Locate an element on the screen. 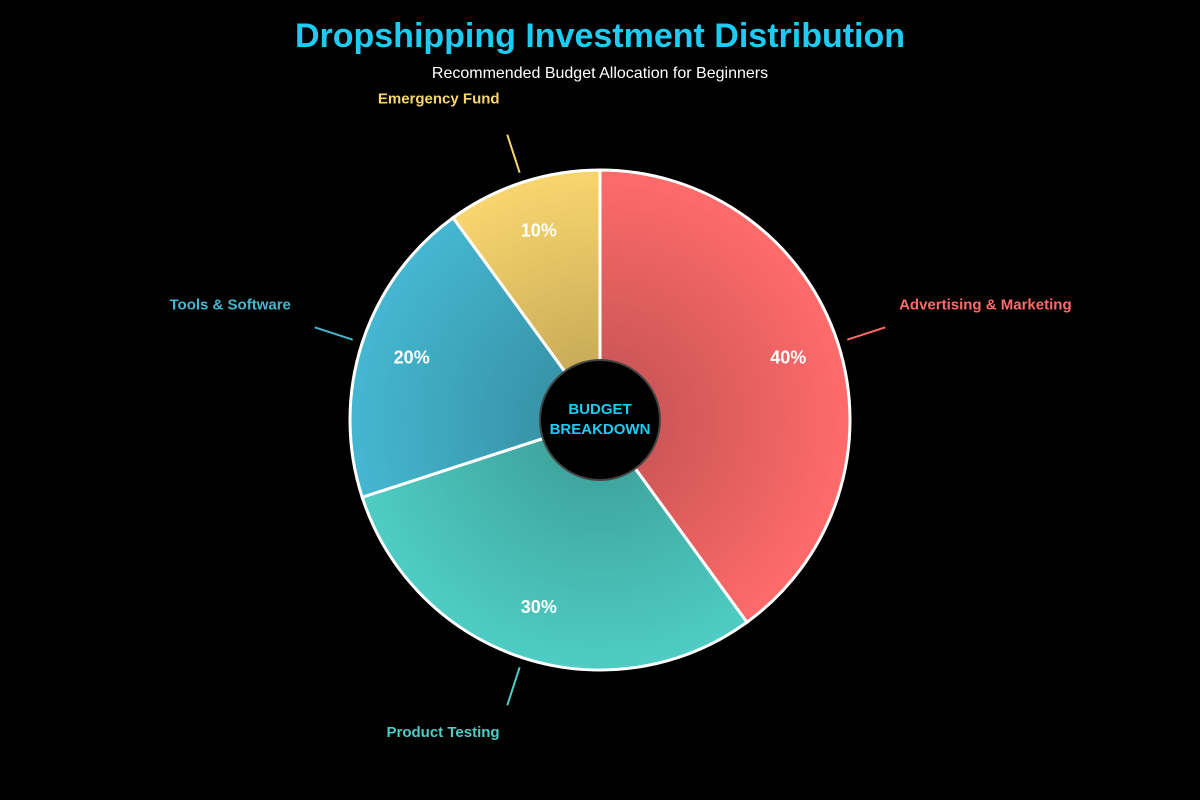 Image resolution: width=1200 pixels, height=800 pixels. center-label: BUDGET is located at coordinates (599, 409).